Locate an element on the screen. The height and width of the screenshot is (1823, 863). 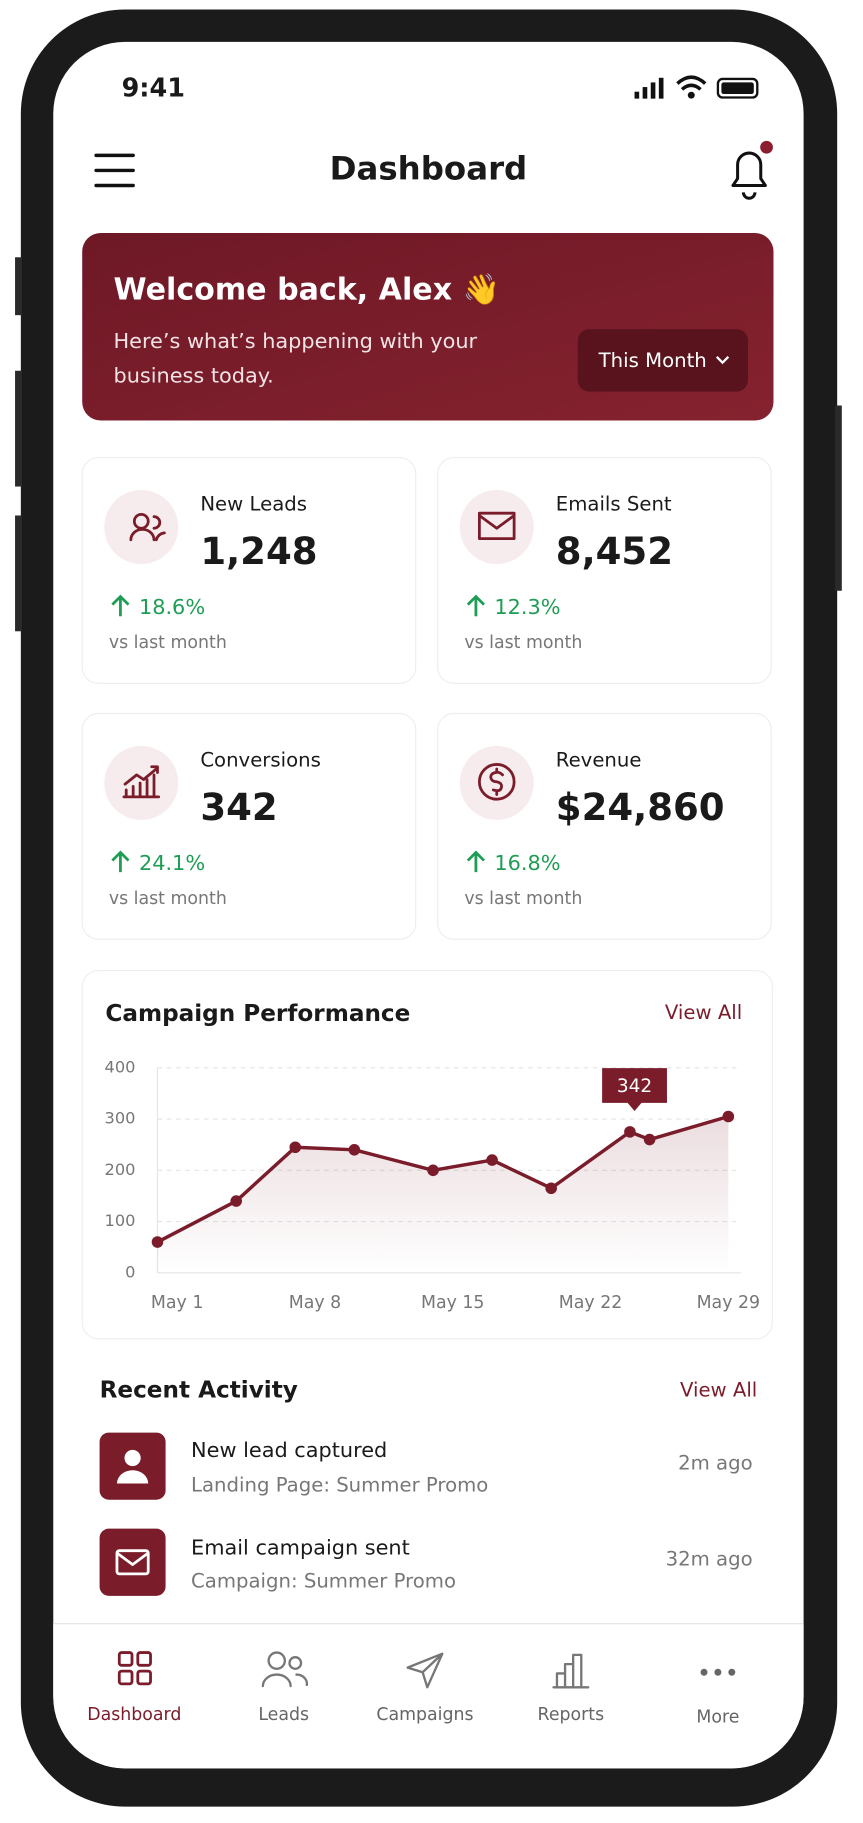
x-tick-label: May 1 is located at coordinates (177, 1303).